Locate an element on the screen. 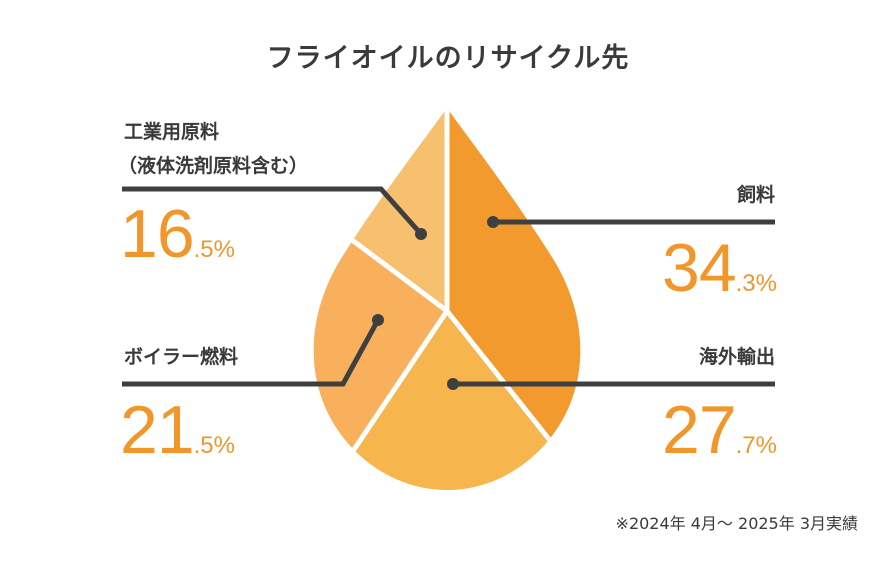  value-industrial: 16.5% is located at coordinates (177, 234).